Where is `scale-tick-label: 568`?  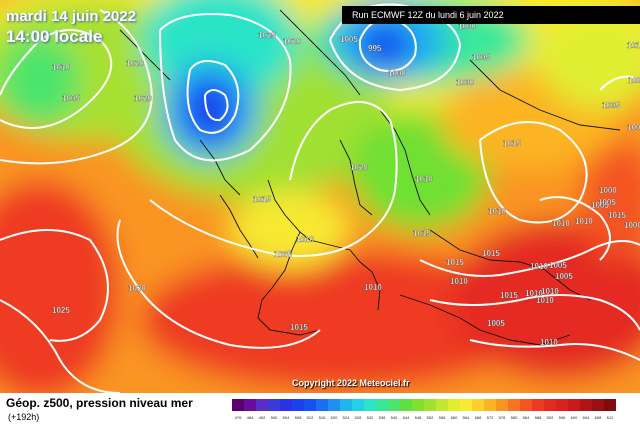 scale-tick-label: 568 is located at coordinates (478, 417).